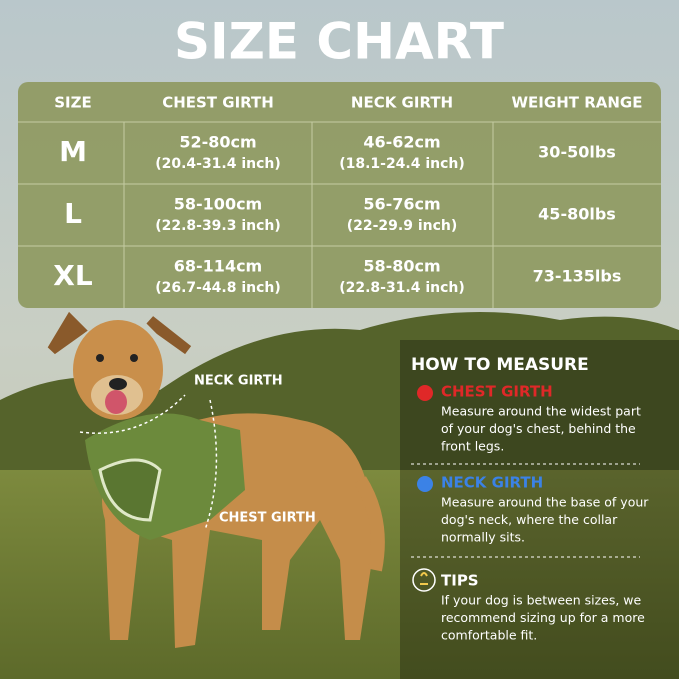 This screenshot has width=679, height=683. What do you see at coordinates (577, 276) in the screenshot?
I see `weight-cell: 73-135lbs` at bounding box center [577, 276].